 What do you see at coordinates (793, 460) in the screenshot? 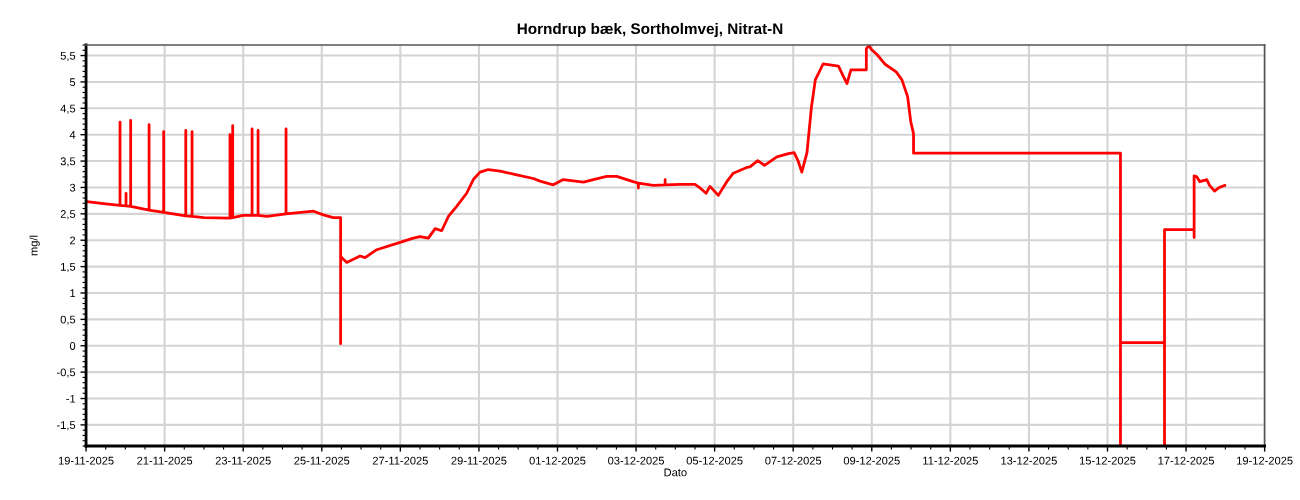
I see `x-tick-label: 07-12-2025` at bounding box center [793, 460].